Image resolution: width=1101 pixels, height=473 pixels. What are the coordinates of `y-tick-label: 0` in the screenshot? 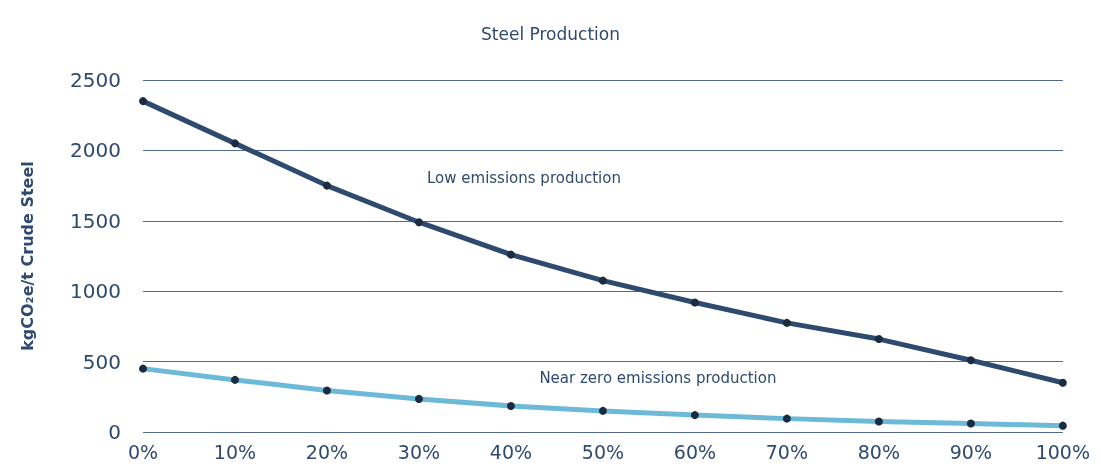 It's located at (114, 432).